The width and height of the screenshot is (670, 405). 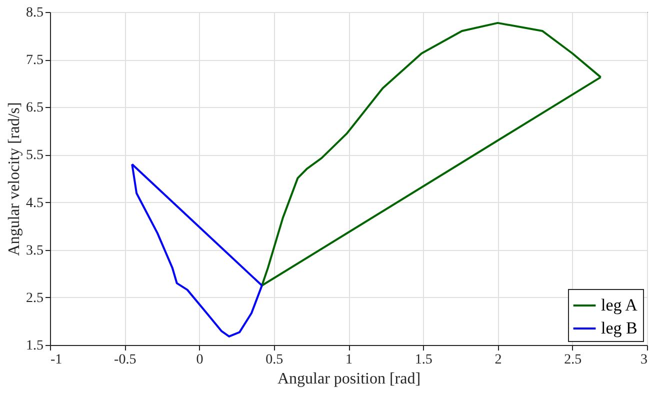 What do you see at coordinates (35, 156) in the screenshot?
I see `y-tick-label: 5.5` at bounding box center [35, 156].